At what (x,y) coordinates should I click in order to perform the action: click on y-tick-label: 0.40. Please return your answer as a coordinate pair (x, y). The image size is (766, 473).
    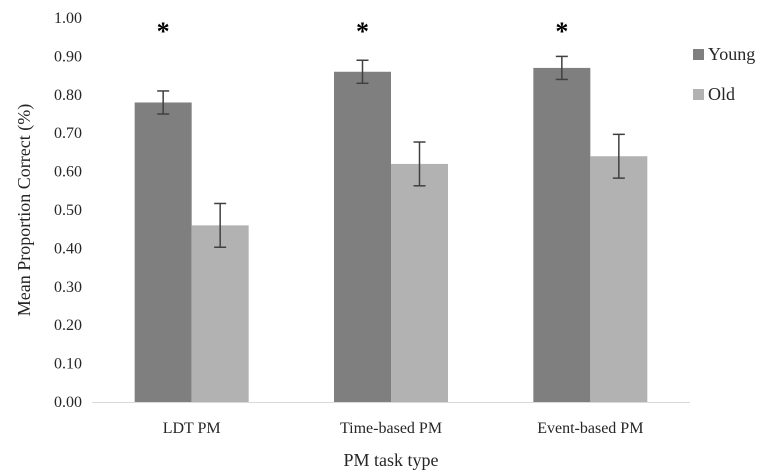
    Looking at the image, I should click on (68, 248).